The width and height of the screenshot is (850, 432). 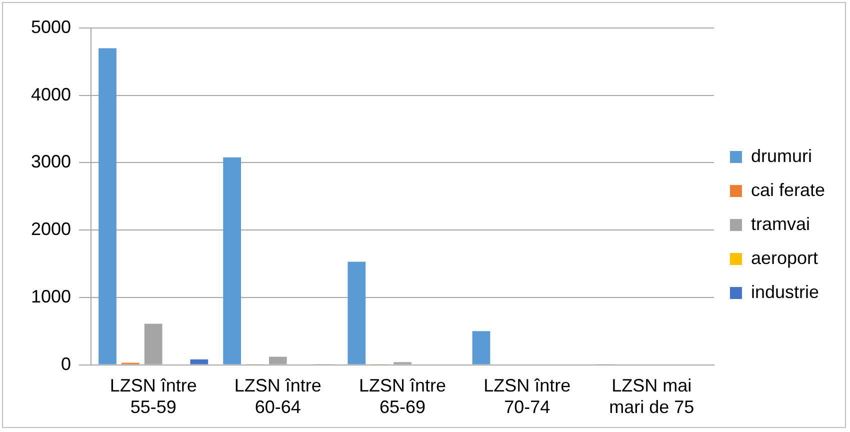 What do you see at coordinates (66, 364) in the screenshot?
I see `y-tick-label: 0` at bounding box center [66, 364].